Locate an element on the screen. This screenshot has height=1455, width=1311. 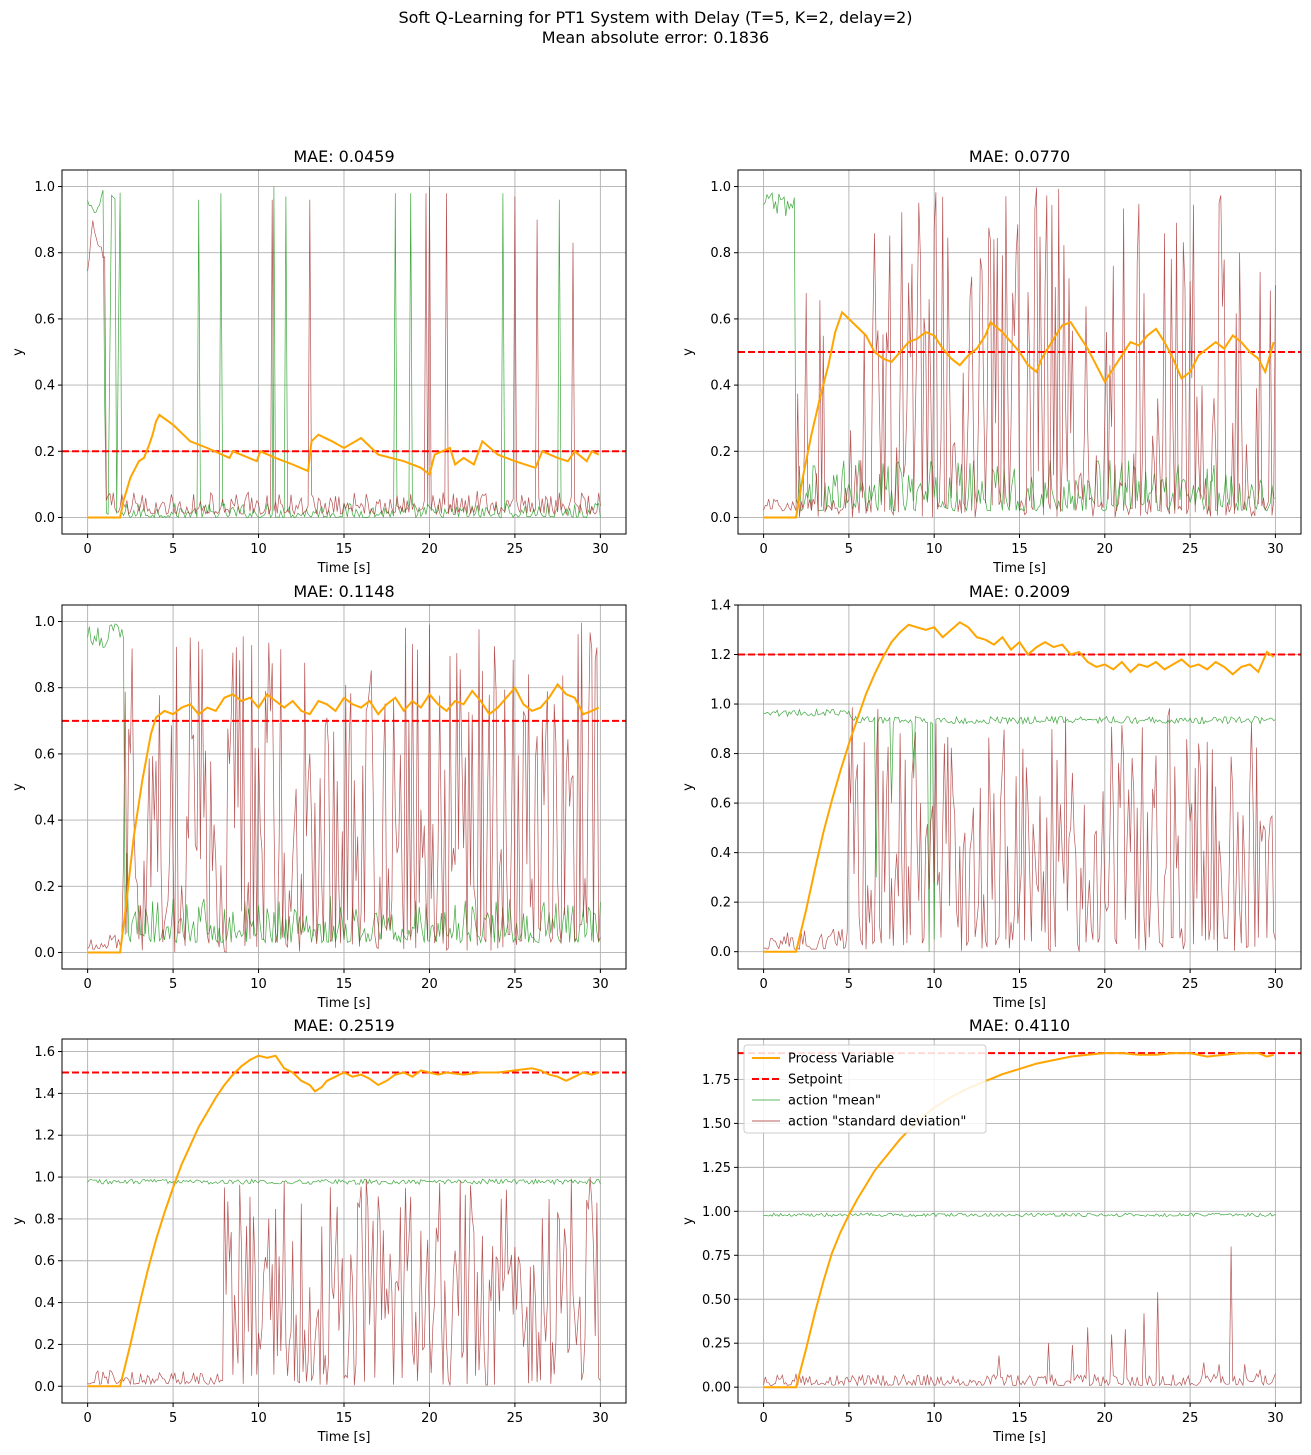
y-tick-label: 1.00 is located at coordinates (716, 1212).